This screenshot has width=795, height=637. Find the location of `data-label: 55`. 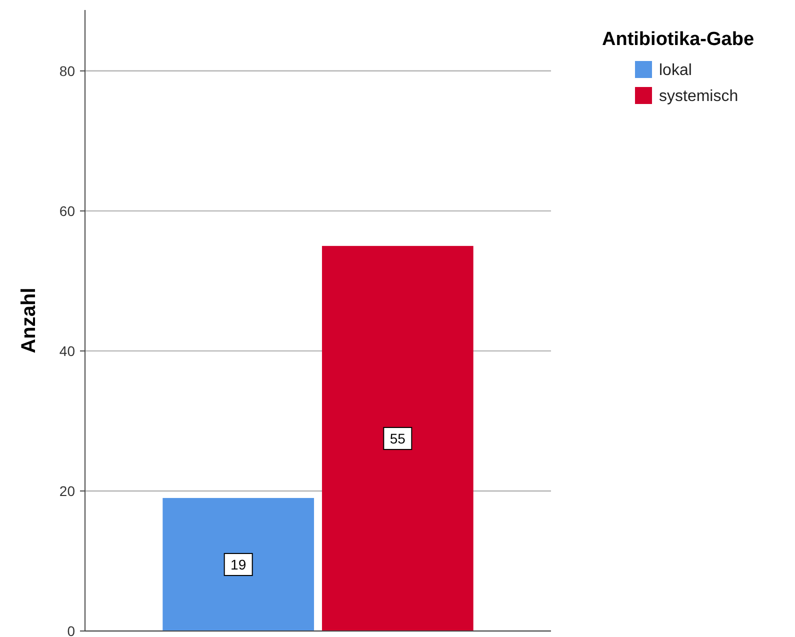

data-label: 55 is located at coordinates (398, 438).